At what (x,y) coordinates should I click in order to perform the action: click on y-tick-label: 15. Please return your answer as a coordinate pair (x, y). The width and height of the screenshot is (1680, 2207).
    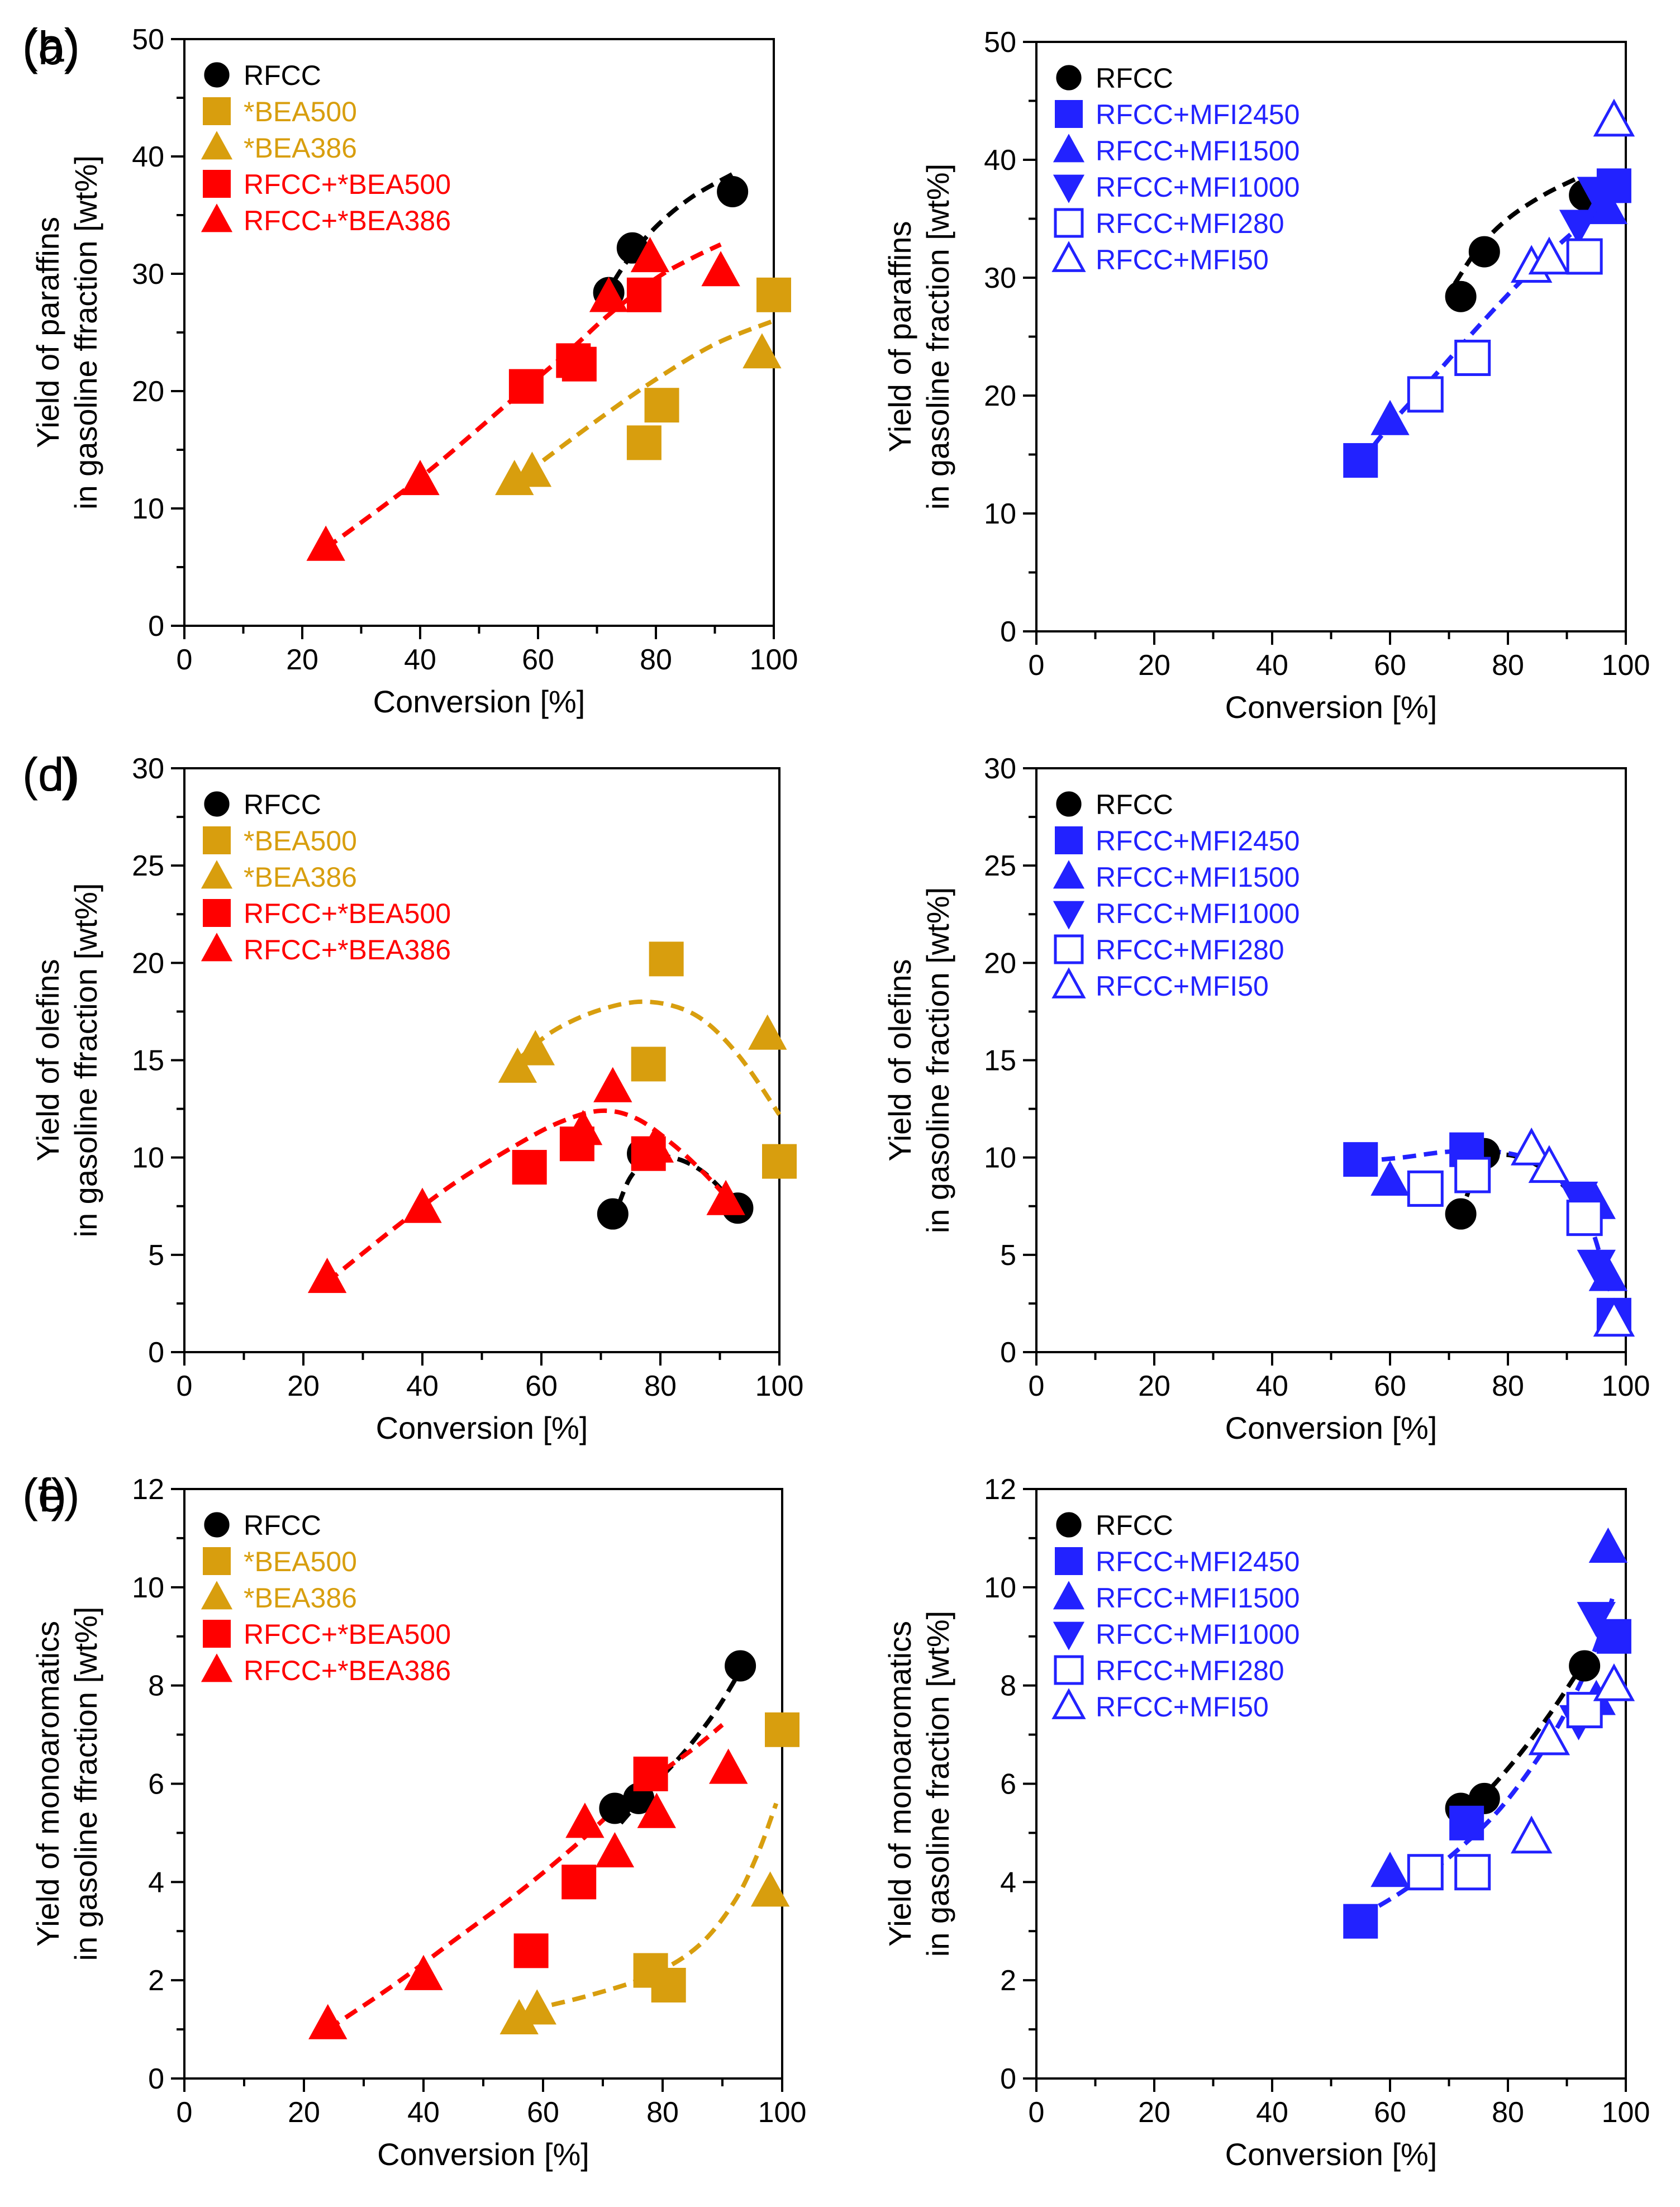
    Looking at the image, I should click on (1000, 1061).